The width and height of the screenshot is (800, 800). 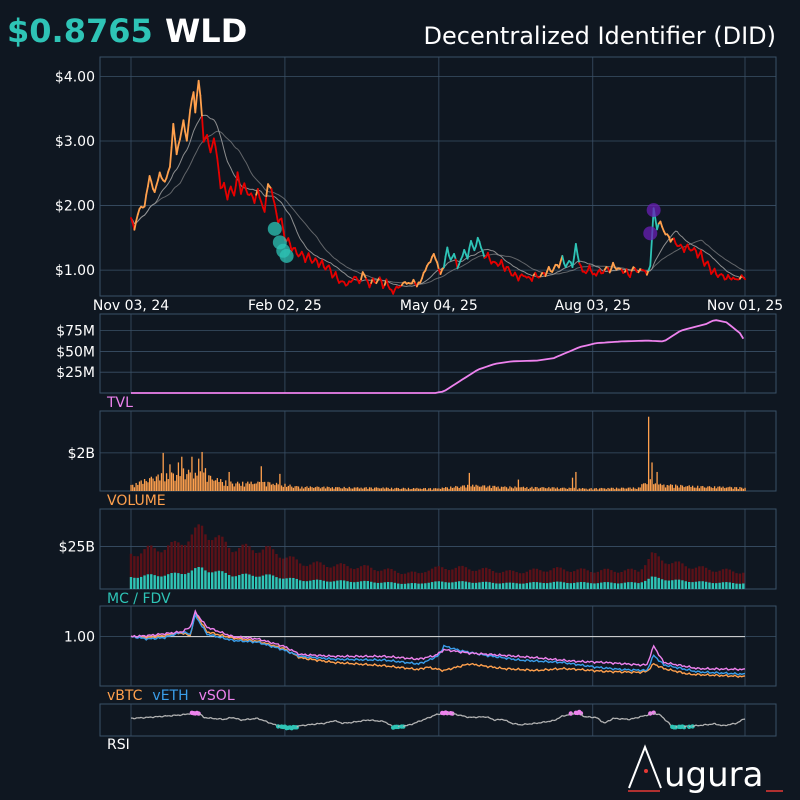 I want to click on rsi-panel-frame, so click(x=438, y=720).